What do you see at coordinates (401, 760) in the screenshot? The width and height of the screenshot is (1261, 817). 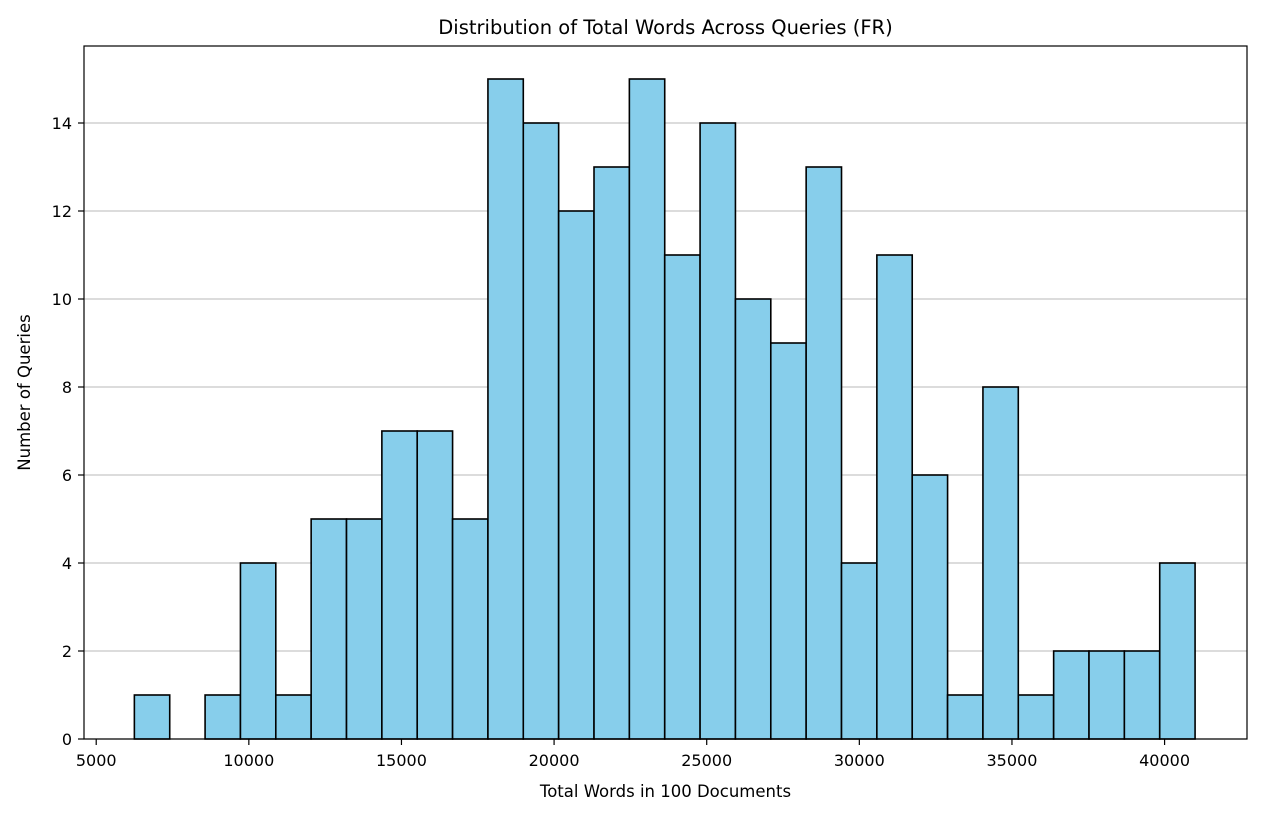 I see `x-tick-label: 15000` at bounding box center [401, 760].